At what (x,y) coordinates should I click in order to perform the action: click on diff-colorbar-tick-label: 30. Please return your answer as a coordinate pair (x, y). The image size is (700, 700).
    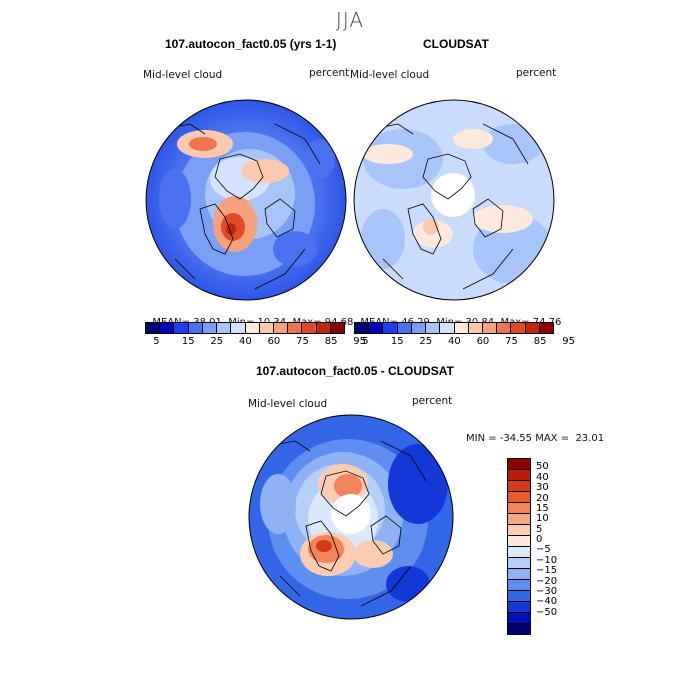
    Looking at the image, I should click on (542, 488).